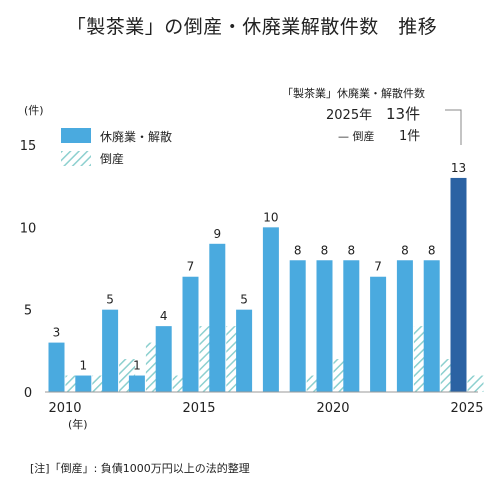 This screenshot has width=504, height=488. I want to click on x-tick-label: 2025, so click(466, 408).